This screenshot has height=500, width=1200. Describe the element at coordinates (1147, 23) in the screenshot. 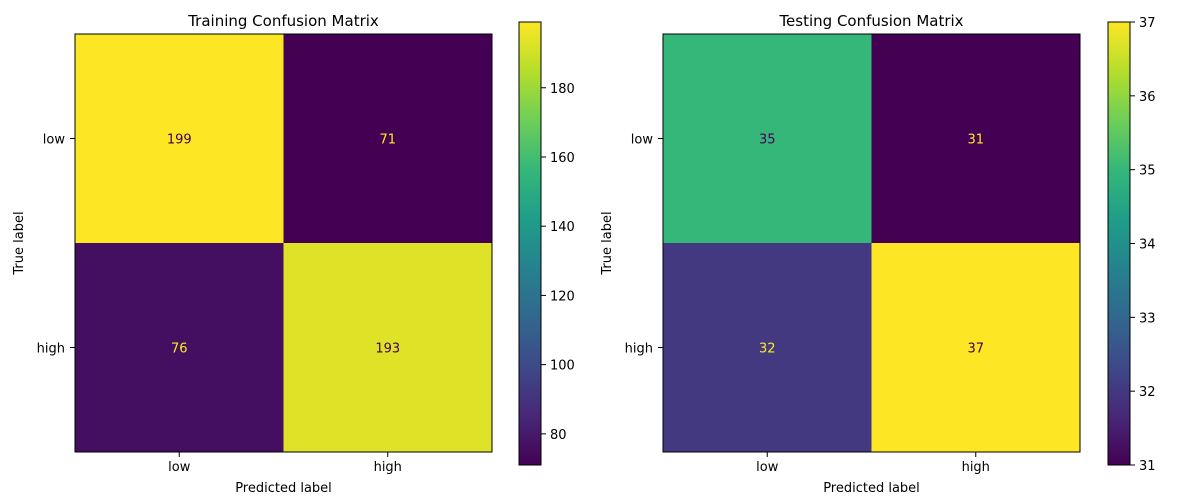

I see `colorbar-tick-label: 37` at that location.